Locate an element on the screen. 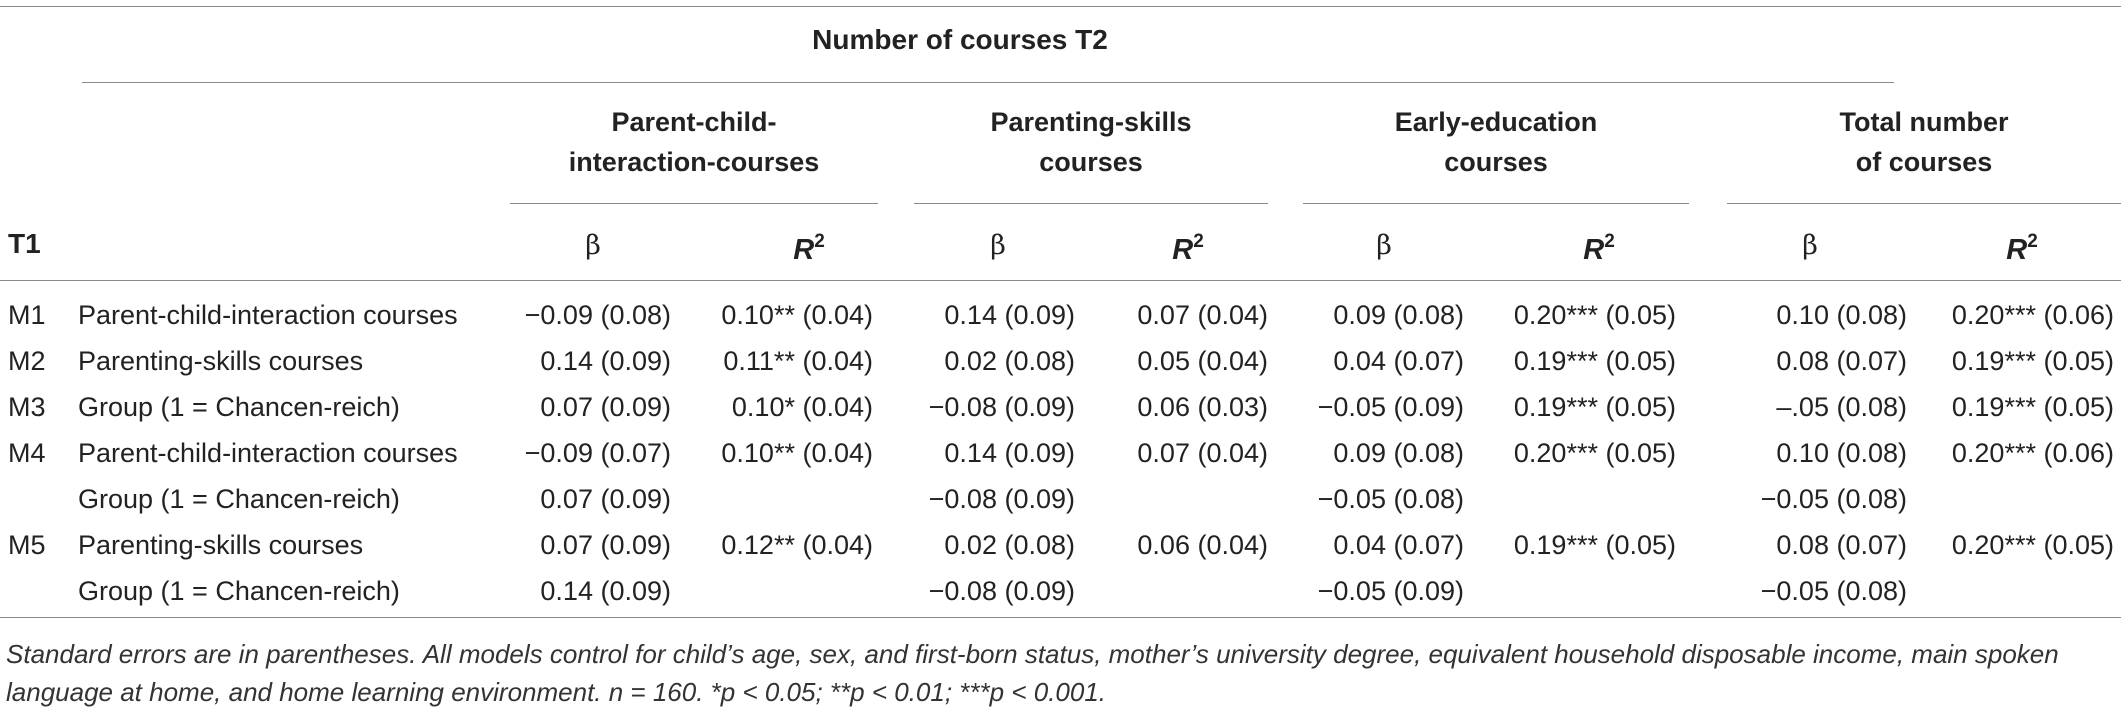 The height and width of the screenshot is (711, 2121). group-header-early-education: Early-education courses is located at coordinates (1496, 142).